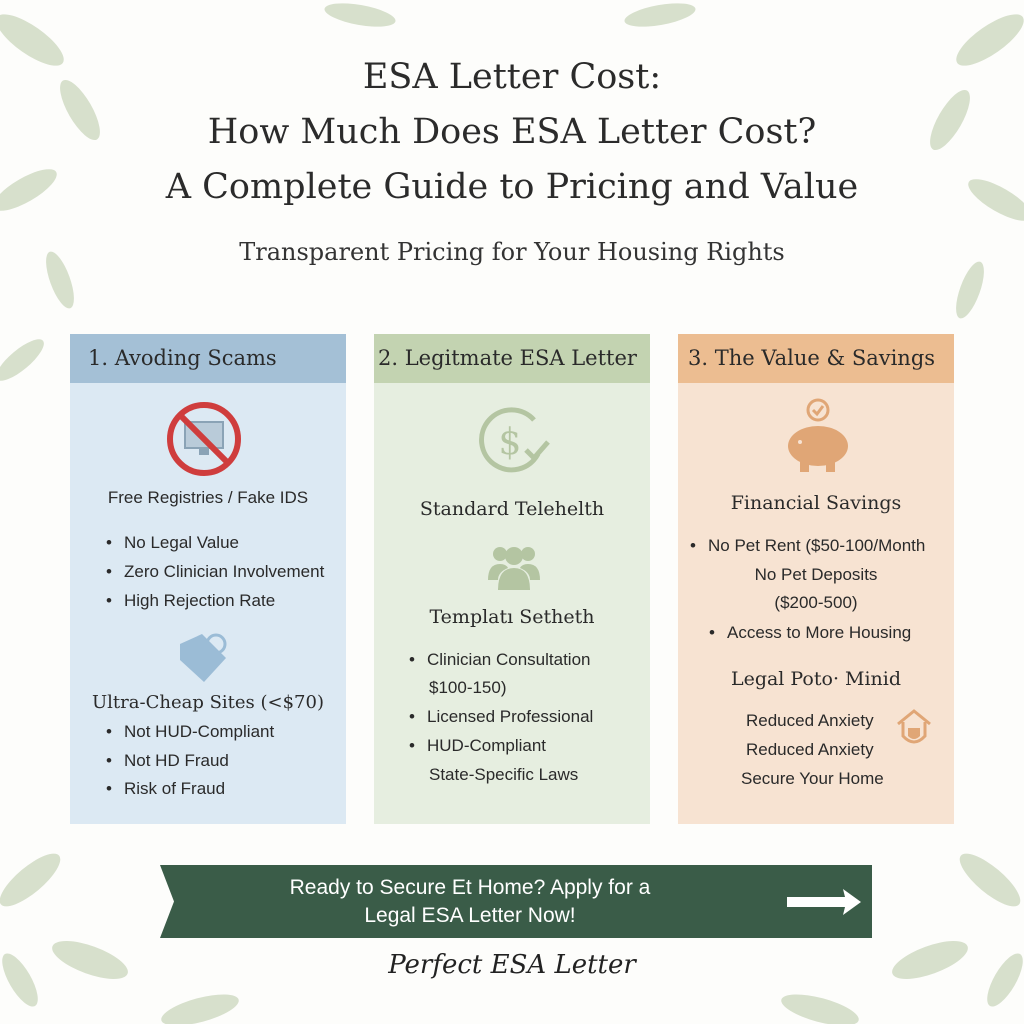 The image size is (1024, 1024). I want to click on card-subheading: Free Registries / Fake IDS, so click(208, 497).